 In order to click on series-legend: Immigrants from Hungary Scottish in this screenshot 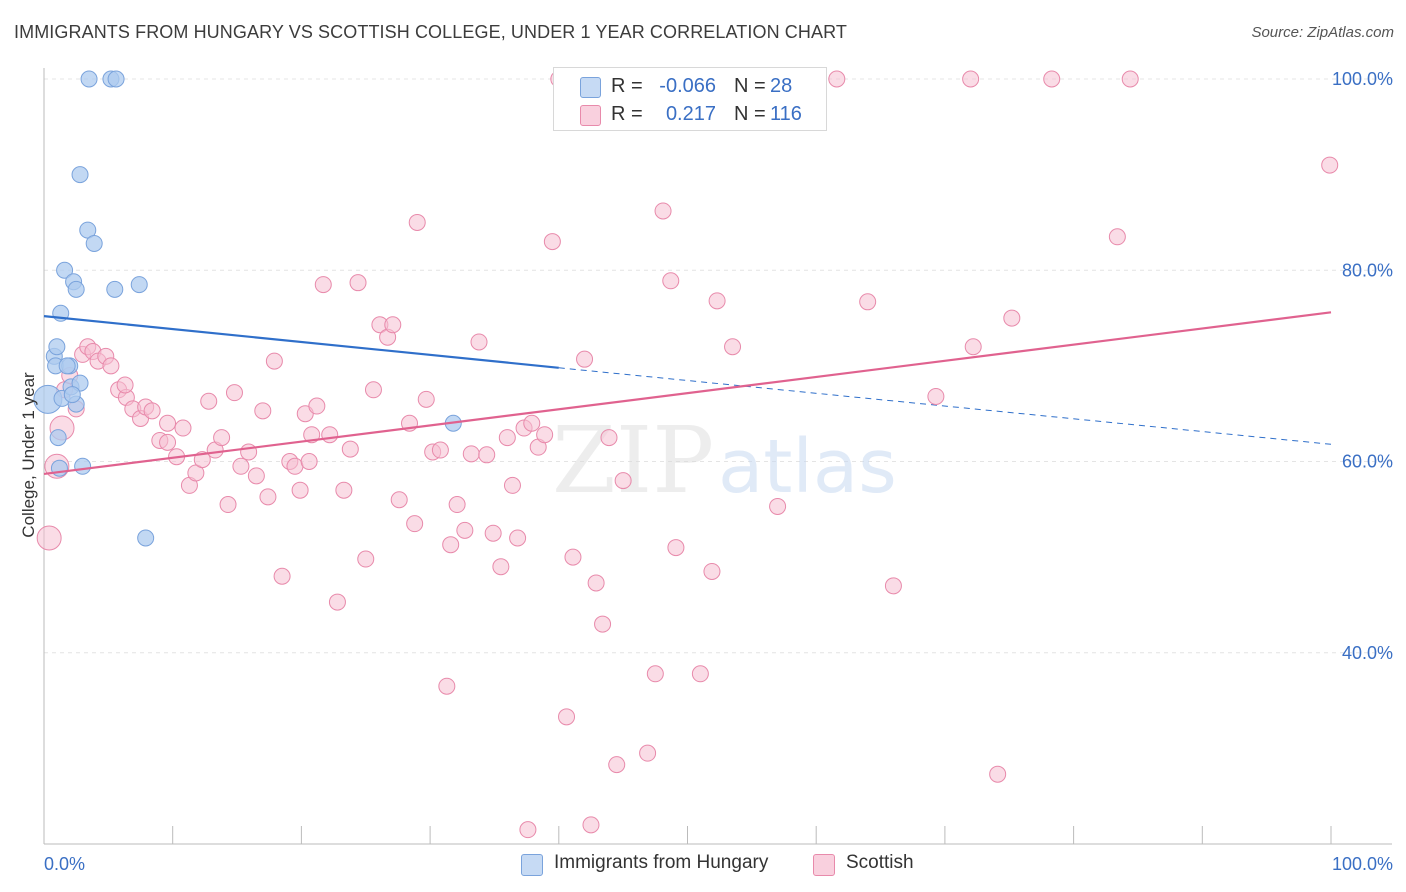, I will do `click(703, 865)`.